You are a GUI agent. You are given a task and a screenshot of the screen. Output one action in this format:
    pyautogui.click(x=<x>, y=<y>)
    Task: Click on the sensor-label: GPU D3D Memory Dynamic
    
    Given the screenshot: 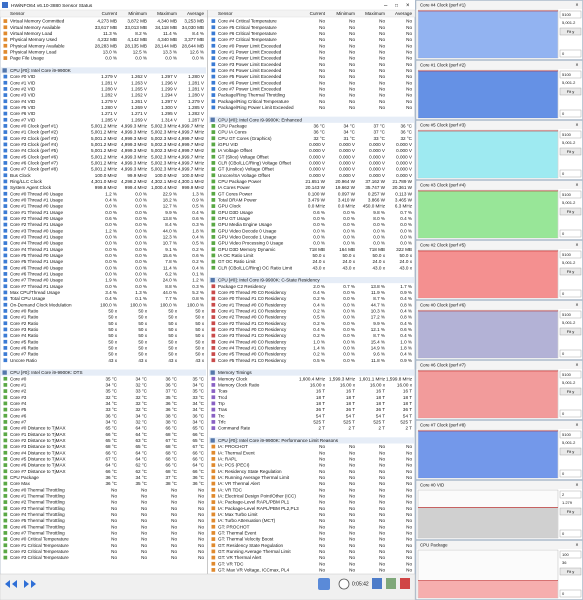 What is the action you would take?
    pyautogui.click(x=247, y=249)
    